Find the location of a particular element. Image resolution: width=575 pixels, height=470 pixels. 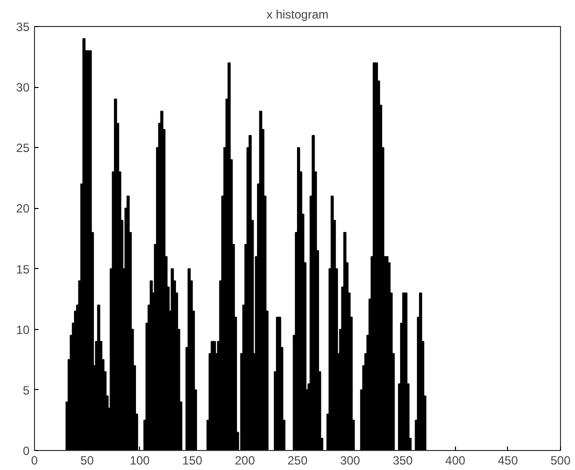

x-tick-label: 300 is located at coordinates (350, 461).